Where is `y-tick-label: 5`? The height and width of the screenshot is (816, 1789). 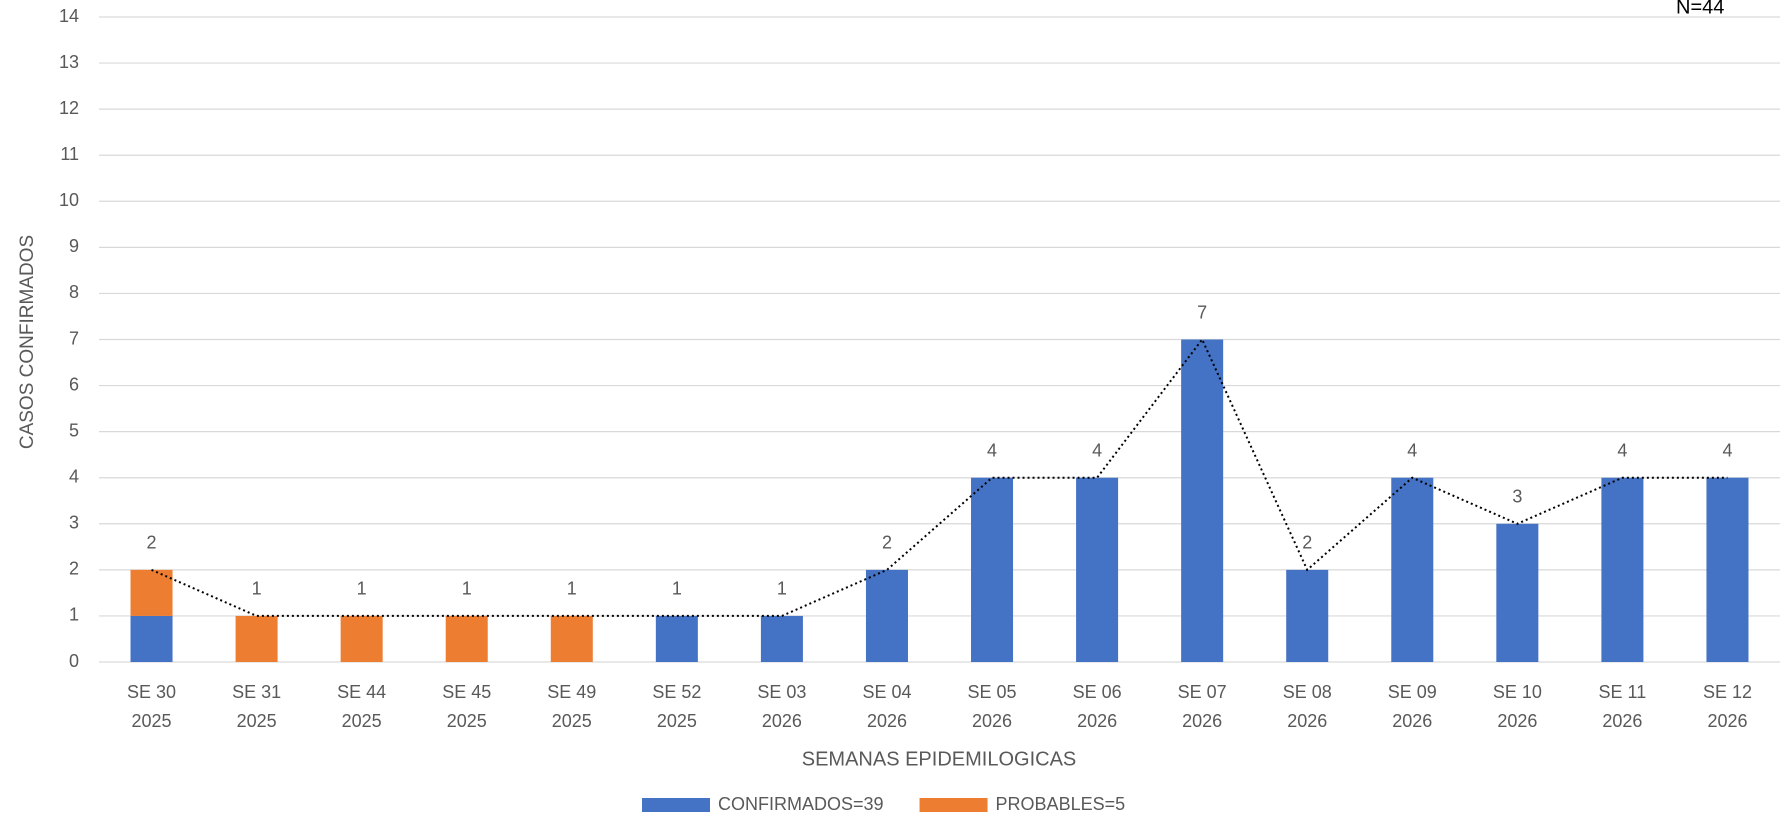
y-tick-label: 5 is located at coordinates (74, 430).